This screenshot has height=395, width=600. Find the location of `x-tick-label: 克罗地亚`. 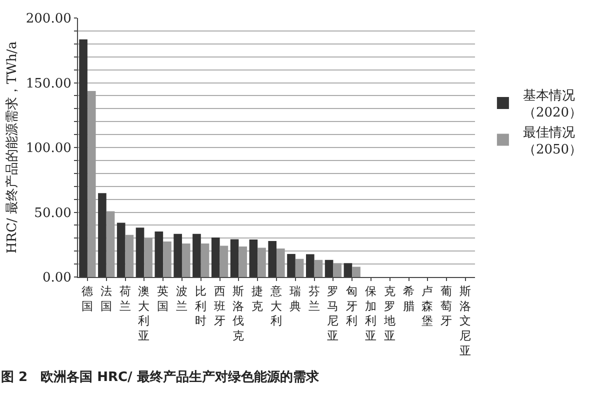

x-tick-label: 克罗地亚 is located at coordinates (389, 313).